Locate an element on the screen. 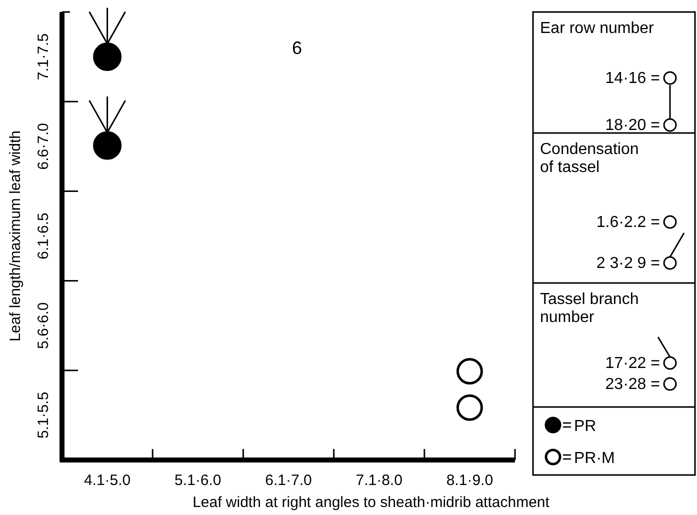  x-axis-title: Leaf width at right angles to sheath·midrib attachment is located at coordinates (371, 502).